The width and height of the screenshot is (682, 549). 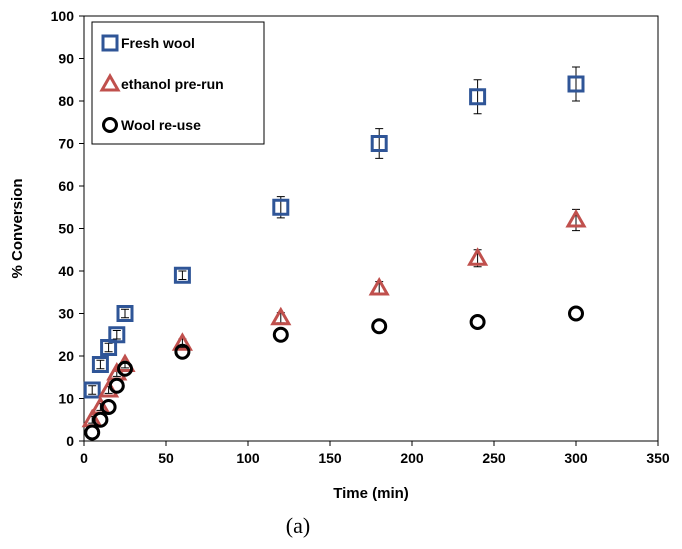 What do you see at coordinates (298, 525) in the screenshot?
I see `figure-caption: (a)` at bounding box center [298, 525].